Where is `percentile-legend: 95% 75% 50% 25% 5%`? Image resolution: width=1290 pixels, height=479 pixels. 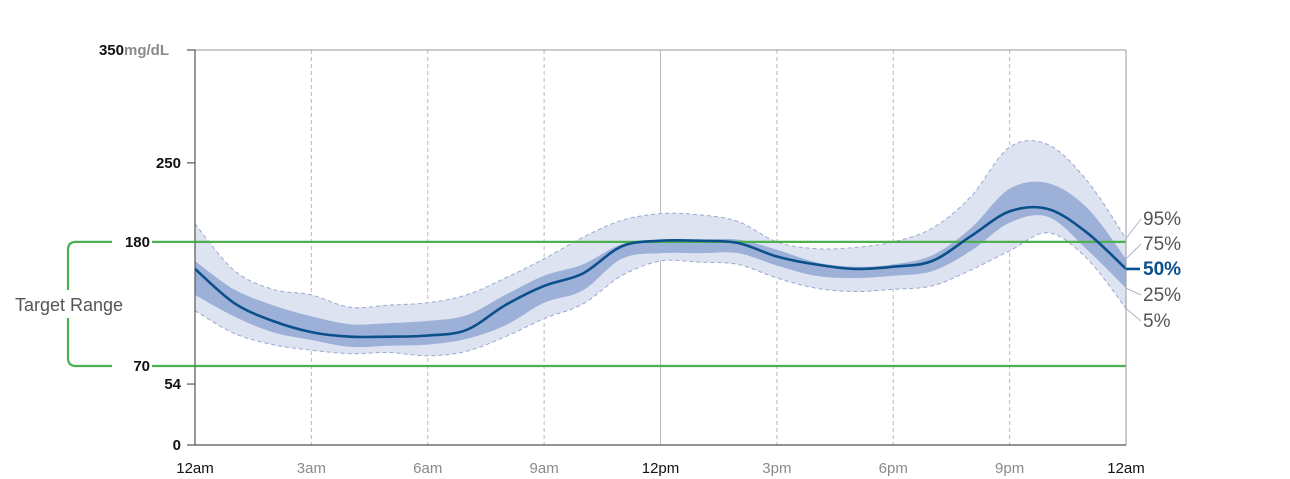 percentile-legend: 95% 75% 50% 25% 5% is located at coordinates (1153, 270).